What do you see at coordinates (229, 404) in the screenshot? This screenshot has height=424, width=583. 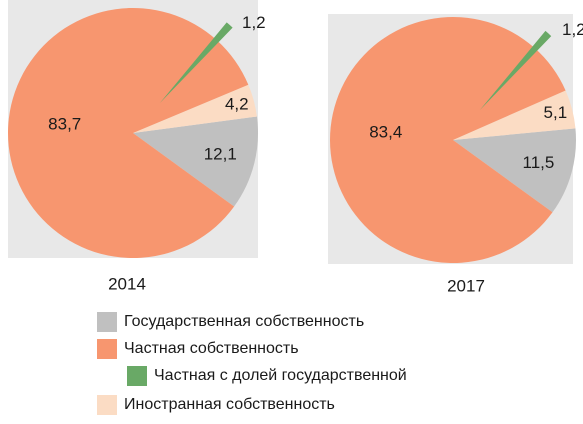 I see `legend-label: Иностранная собственность` at bounding box center [229, 404].